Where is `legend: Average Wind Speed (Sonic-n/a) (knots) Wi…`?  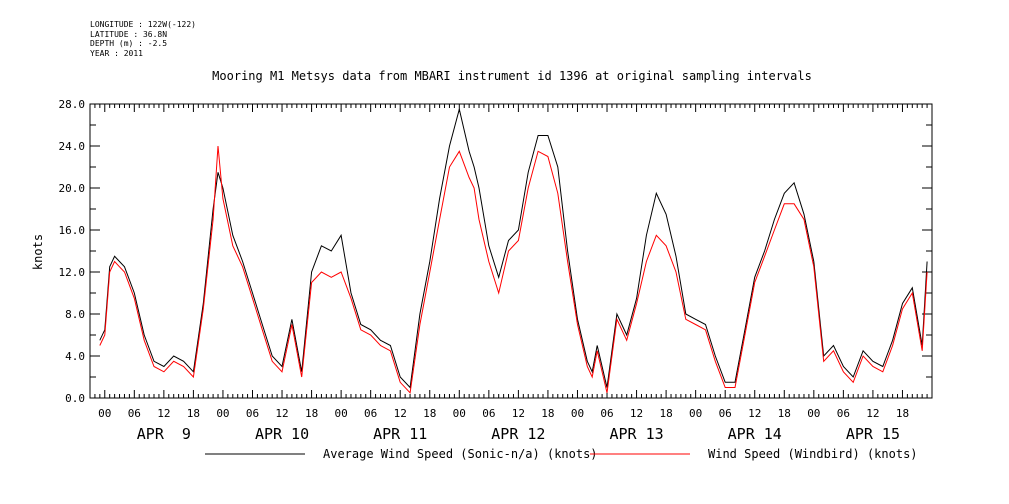
legend: Average Wind Speed (Sonic-n/a) (knots) Wi… is located at coordinates (561, 454).